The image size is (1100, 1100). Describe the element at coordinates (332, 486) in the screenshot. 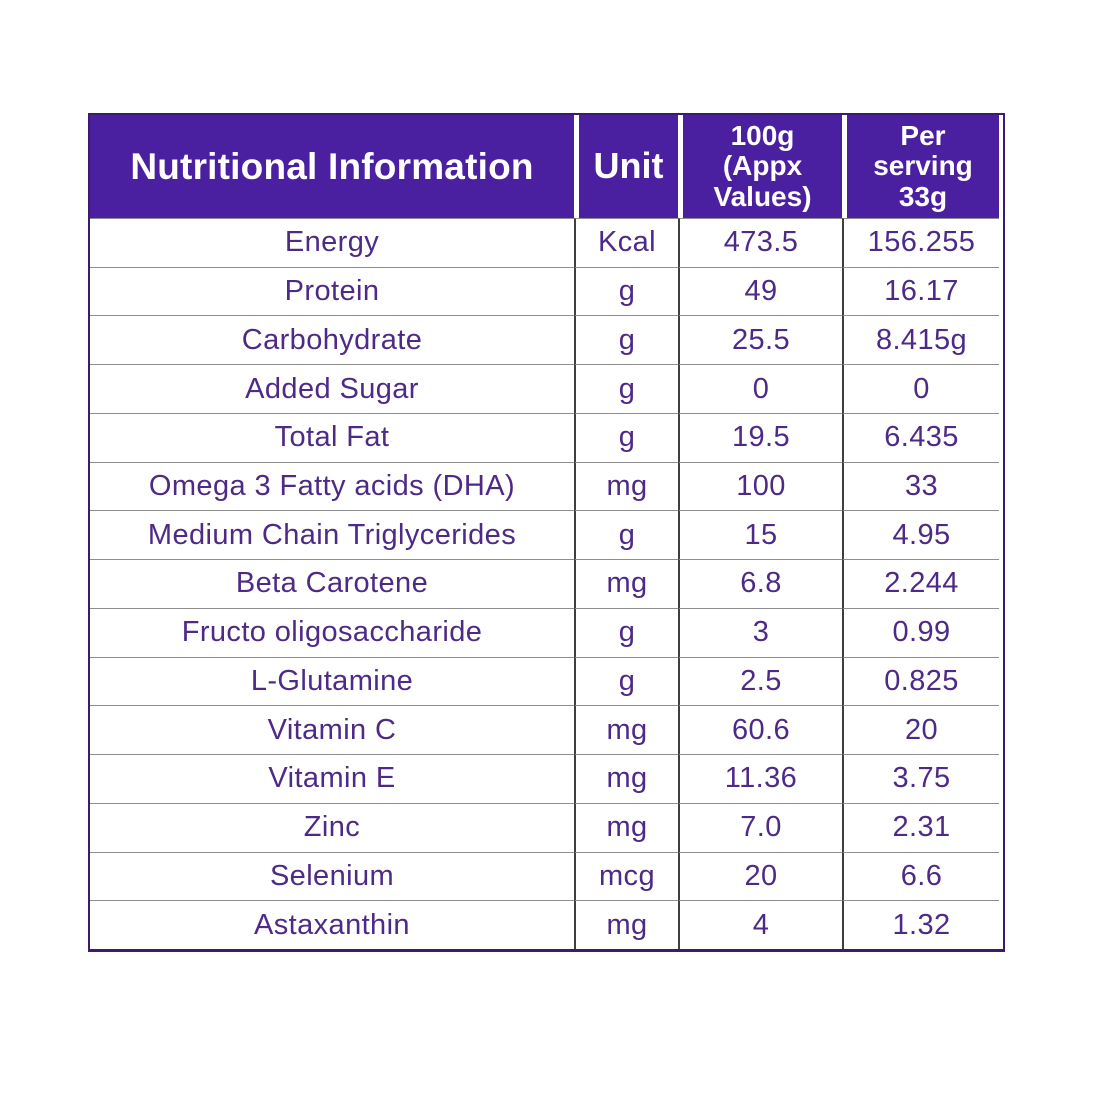

I see `nutrient-name-cell: Omega 3 Fatty acids (DHA)` at that location.